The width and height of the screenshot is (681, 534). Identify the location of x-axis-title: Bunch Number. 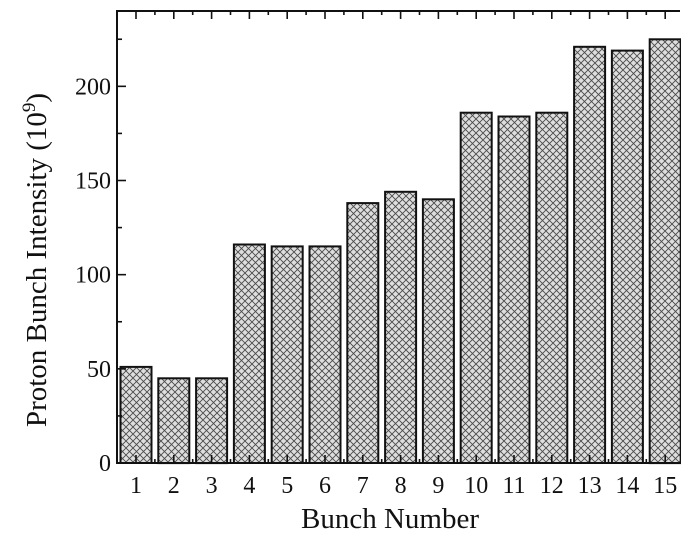
(390, 518).